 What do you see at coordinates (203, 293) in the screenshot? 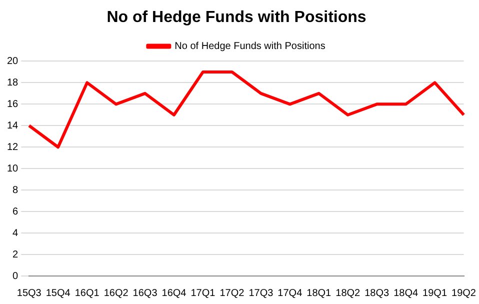
I see `x-tick-label: 17Q1` at bounding box center [203, 293].